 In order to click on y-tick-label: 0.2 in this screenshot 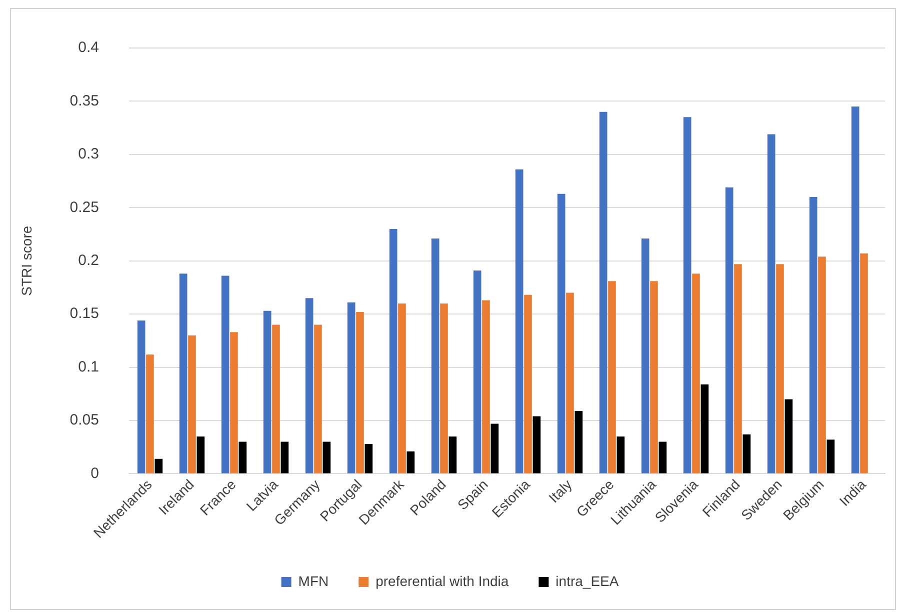, I will do `click(88, 261)`.